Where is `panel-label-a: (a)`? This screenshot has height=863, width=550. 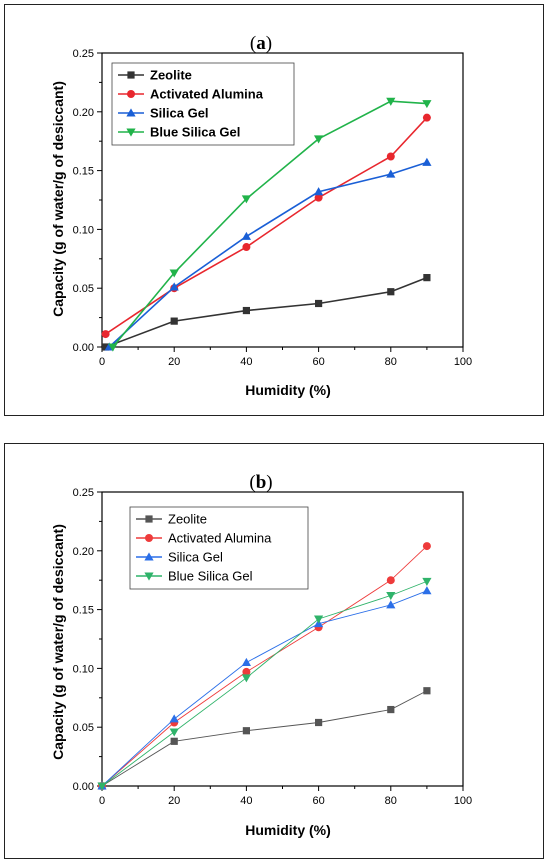
panel-label-a: (a) is located at coordinates (261, 43).